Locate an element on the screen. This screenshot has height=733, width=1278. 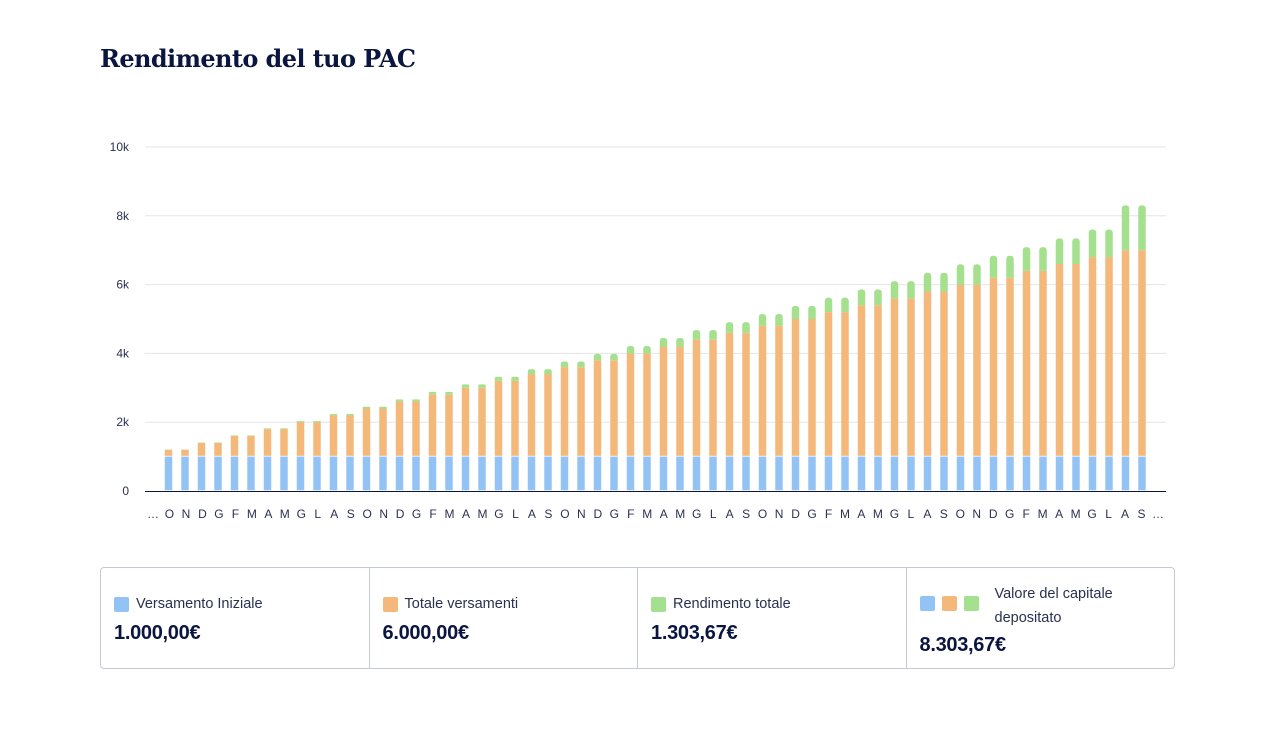
summary-label-initial: Versamento Iniziale is located at coordinates (199, 604).